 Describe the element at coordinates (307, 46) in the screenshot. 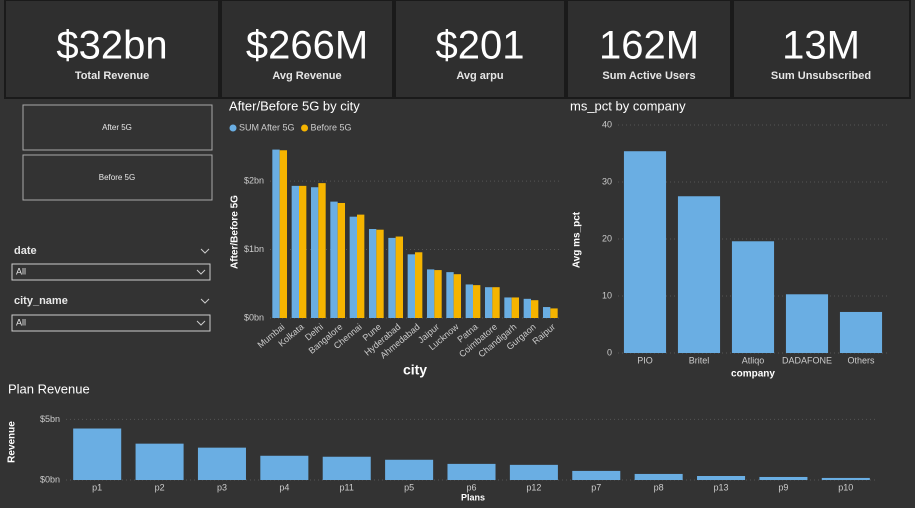

I see `kpi-value: $266M` at that location.